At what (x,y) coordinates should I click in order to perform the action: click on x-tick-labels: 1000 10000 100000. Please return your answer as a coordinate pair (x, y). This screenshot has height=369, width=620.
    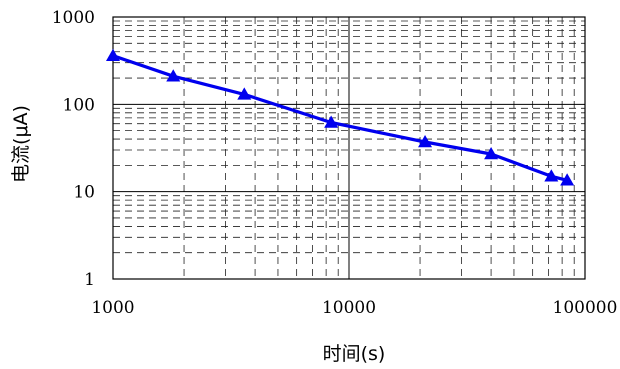
    Looking at the image, I should click on (354, 308).